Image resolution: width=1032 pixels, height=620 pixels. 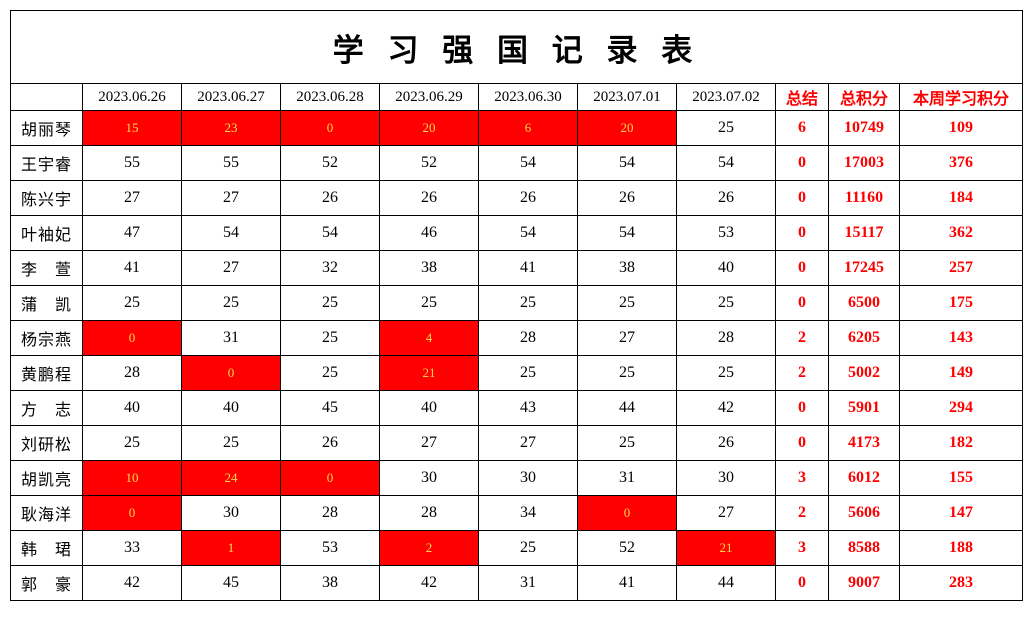 I want to click on day-score-highlighted: 24, so click(x=231, y=478).